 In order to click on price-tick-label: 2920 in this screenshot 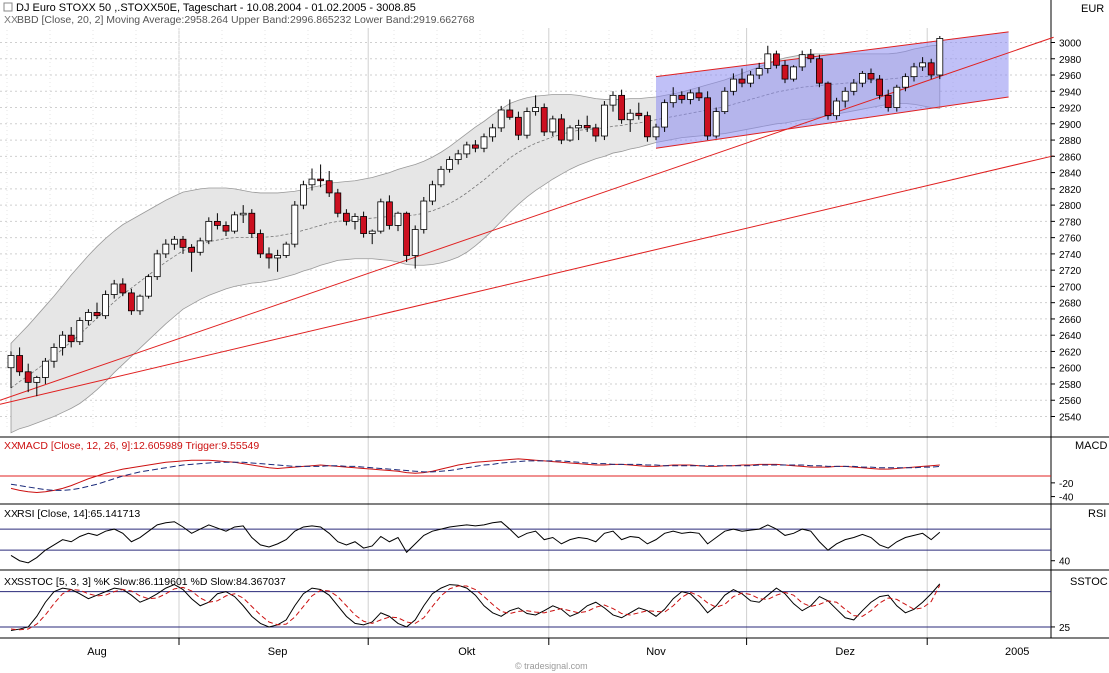, I will do `click(1070, 109)`.